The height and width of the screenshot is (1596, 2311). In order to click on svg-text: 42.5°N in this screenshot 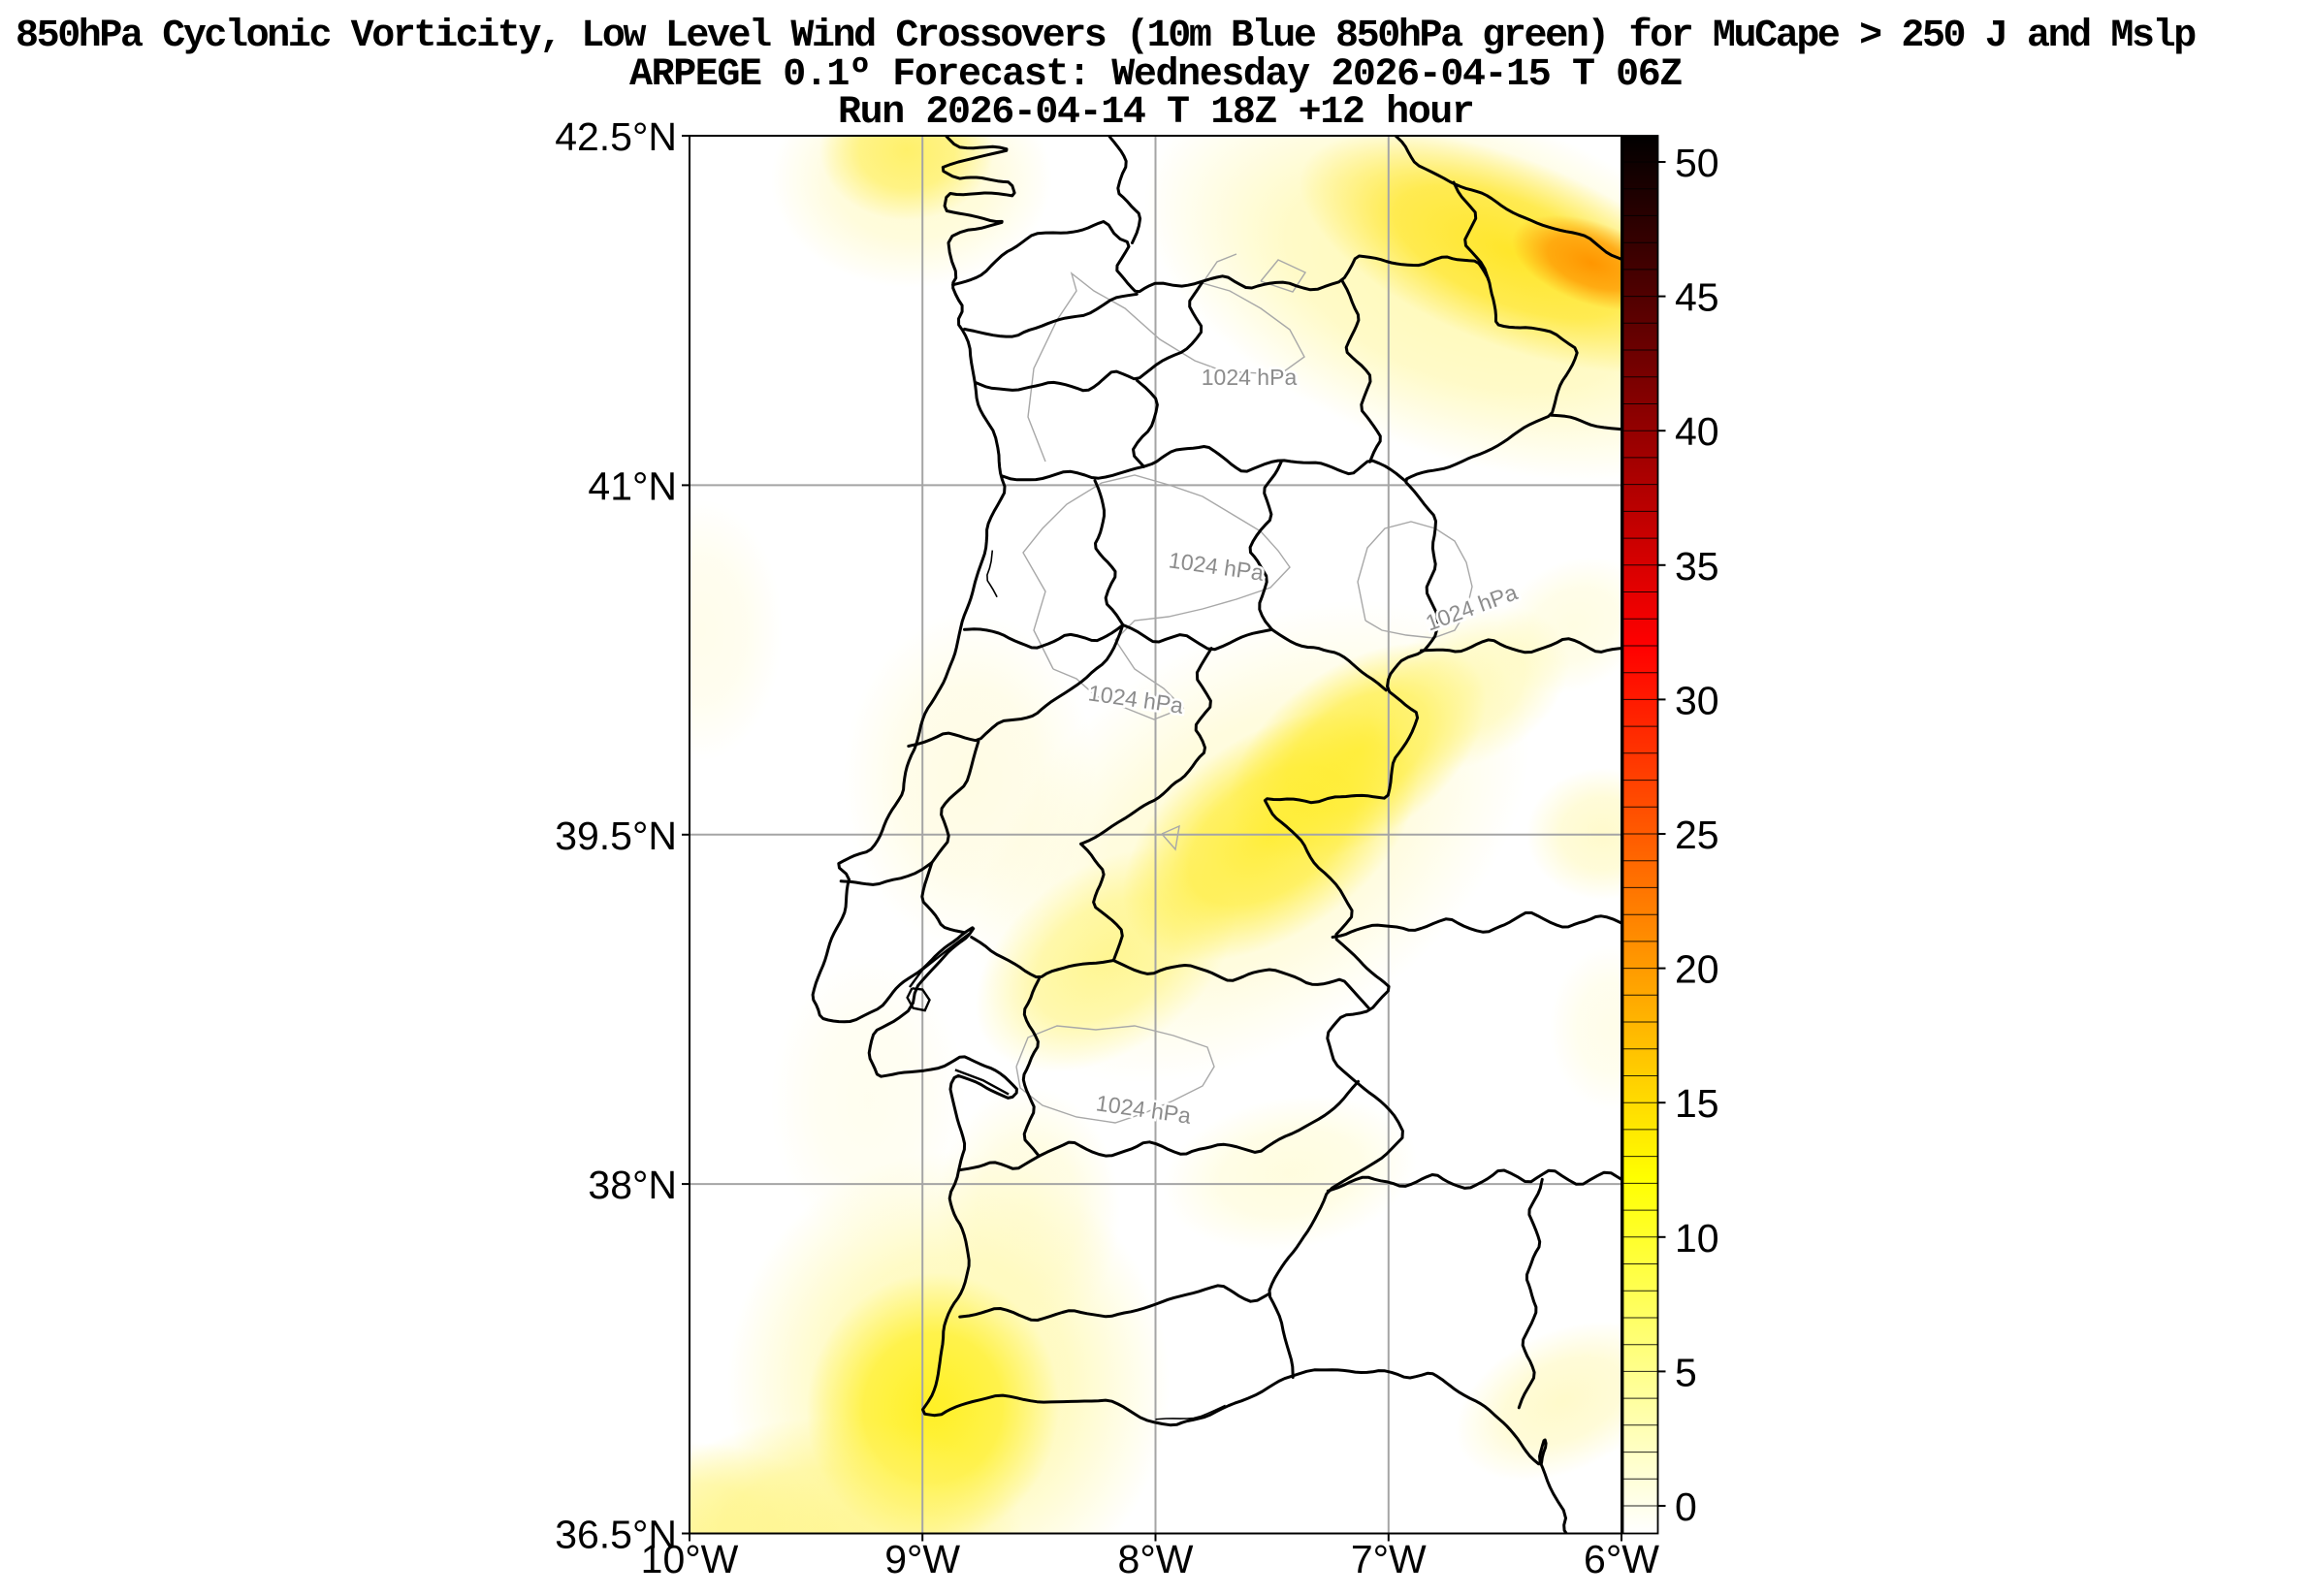, I will do `click(616, 136)`.